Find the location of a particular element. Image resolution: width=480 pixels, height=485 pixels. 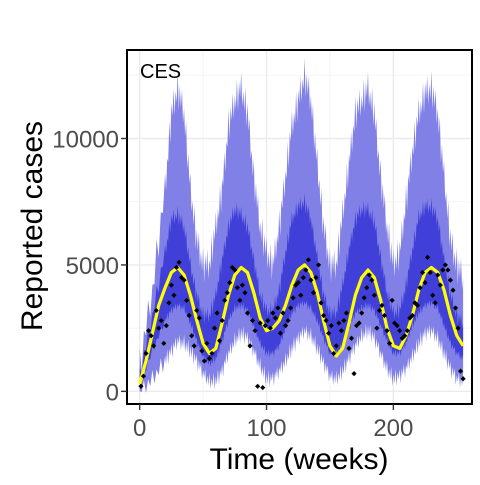

y-tick-label: 5000 is located at coordinates (92, 266).